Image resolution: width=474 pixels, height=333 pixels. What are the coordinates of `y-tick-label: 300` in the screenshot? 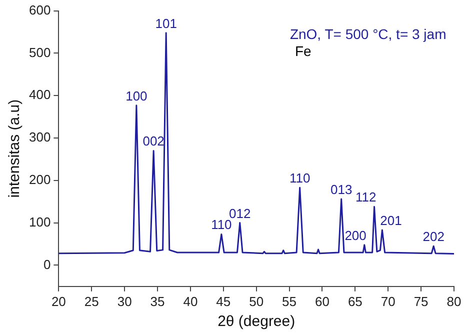 It's located at (39, 137).